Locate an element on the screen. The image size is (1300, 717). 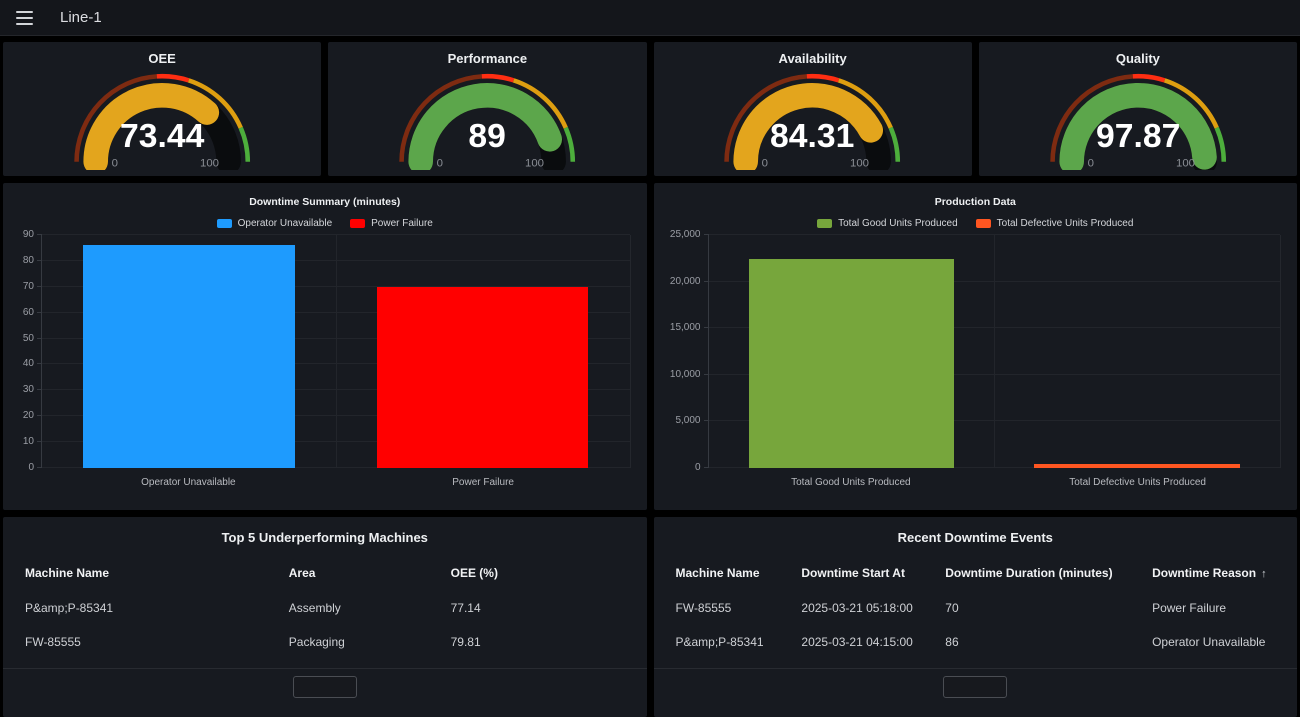
x-category-label: Total Good Units Produced is located at coordinates (851, 482).